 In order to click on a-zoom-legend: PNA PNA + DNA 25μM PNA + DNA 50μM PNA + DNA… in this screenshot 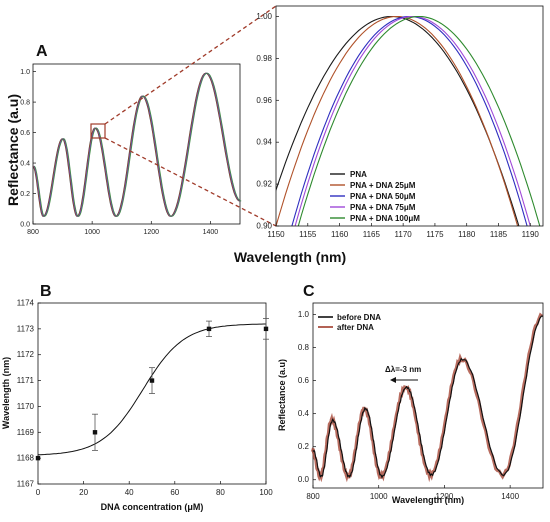, I will do `click(375, 196)`.